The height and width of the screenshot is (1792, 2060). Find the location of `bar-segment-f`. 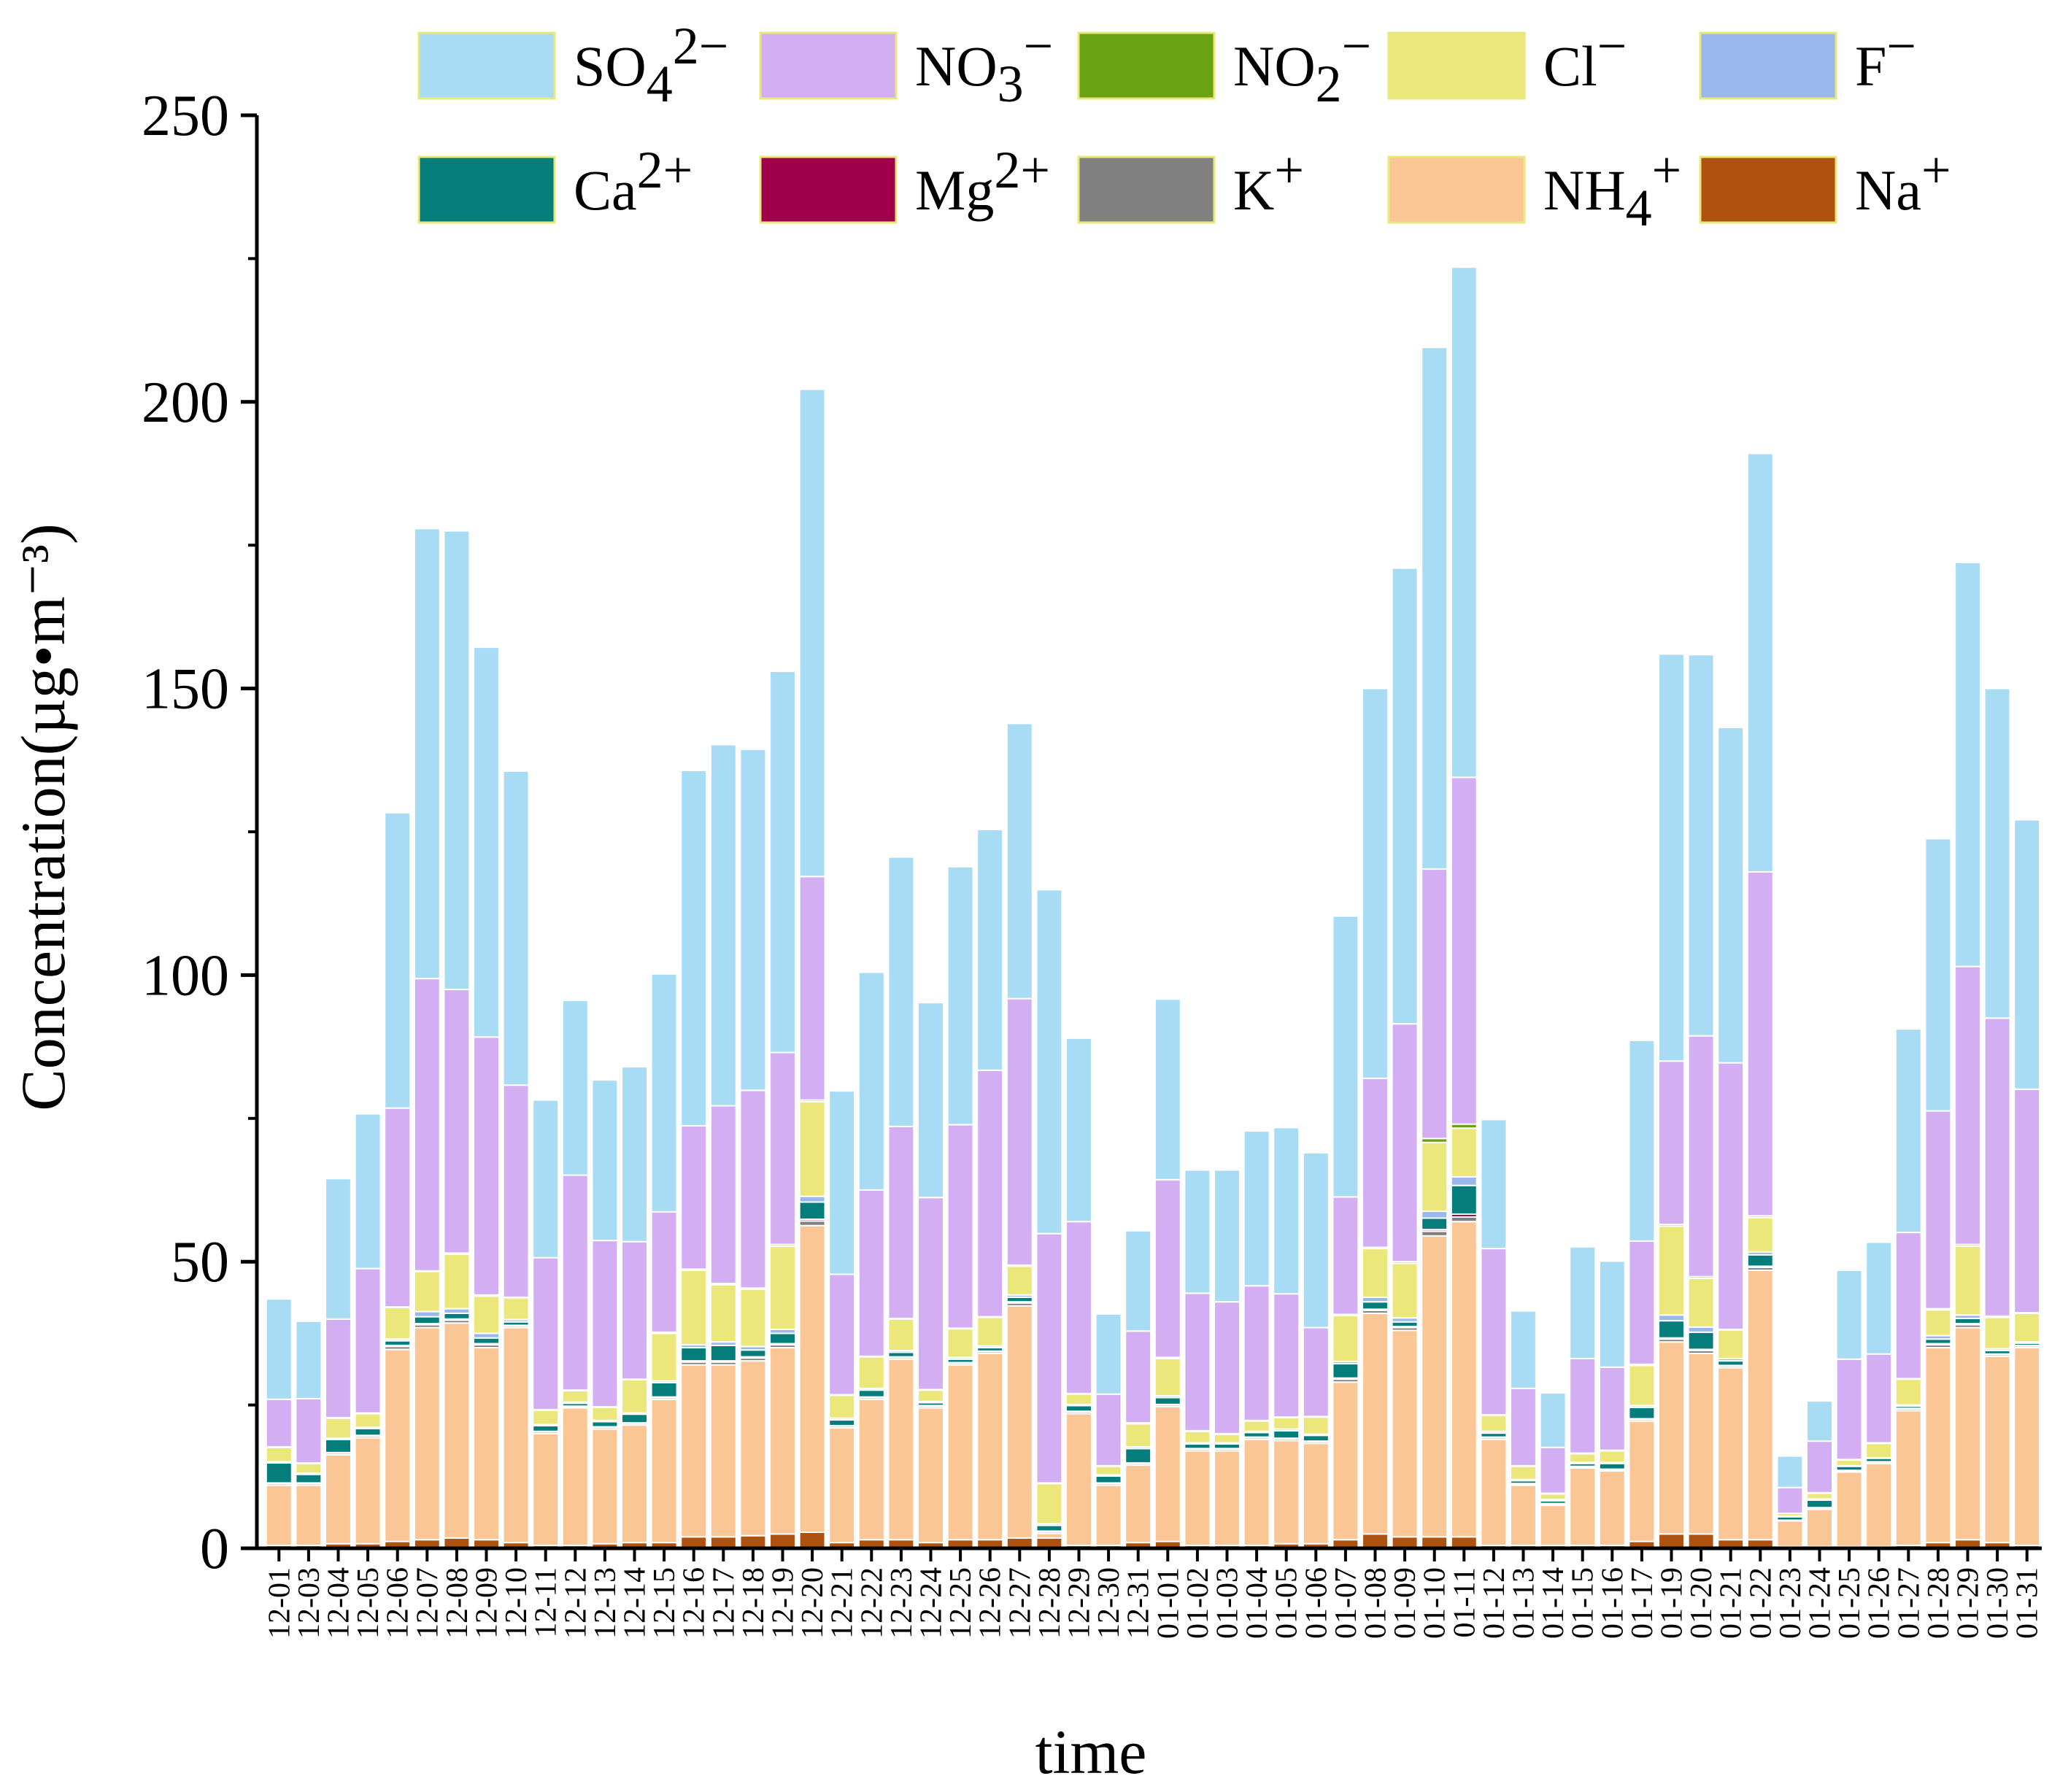

bar-segment-f is located at coordinates (1671, 1318).